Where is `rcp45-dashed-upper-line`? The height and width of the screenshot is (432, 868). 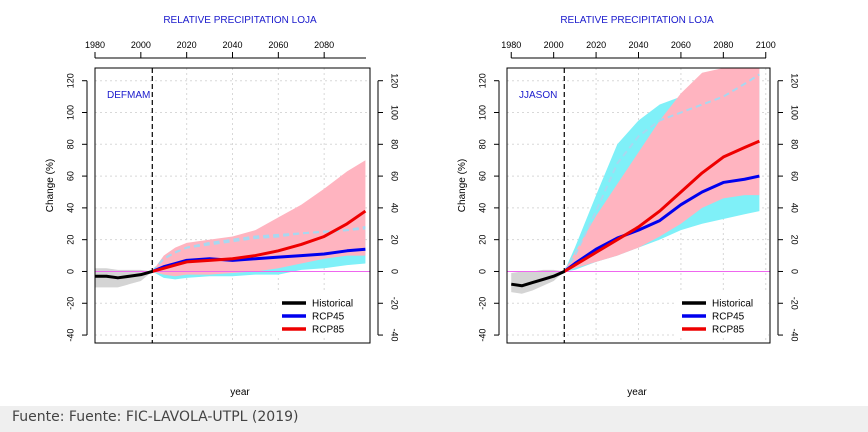
rcp45-dashed-upper-line is located at coordinates (661, 173).